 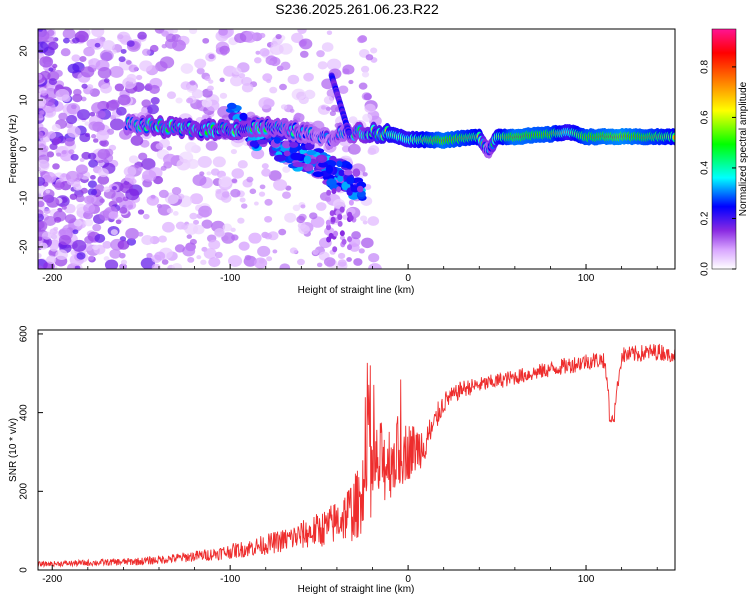 I want to click on snr-y-tick-label: 0, so click(x=24, y=570).